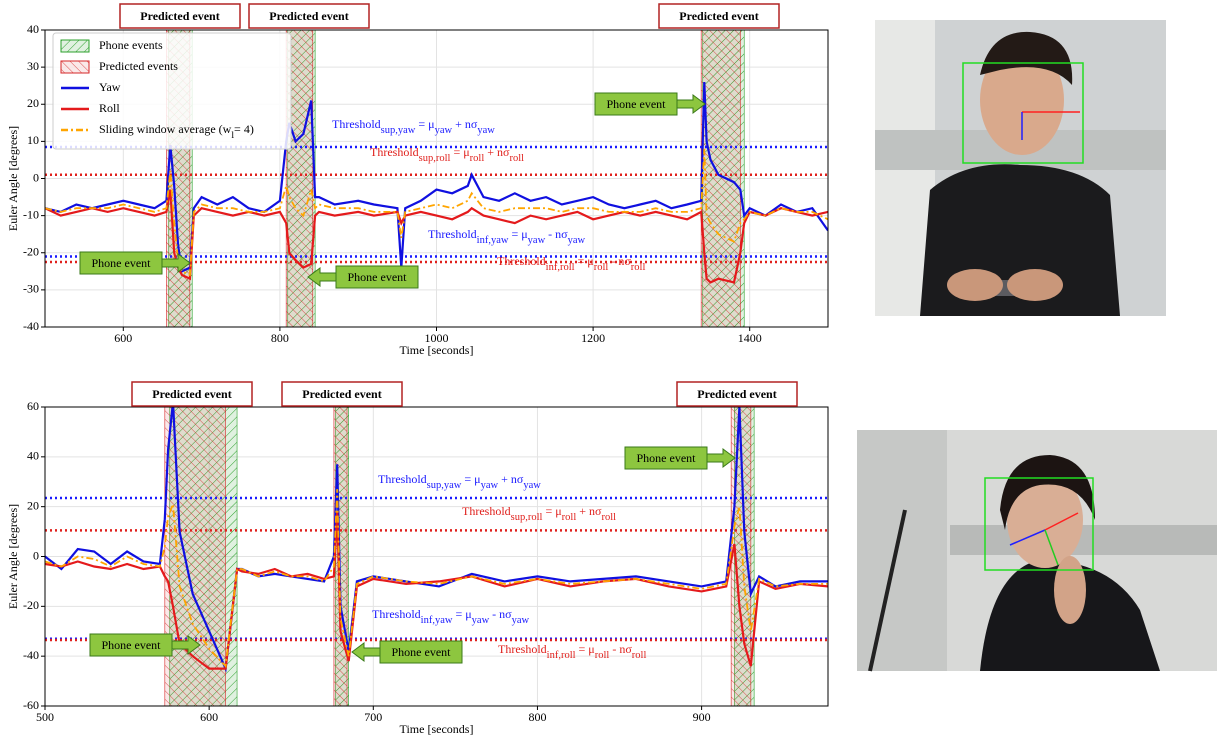 The width and height of the screenshot is (1217, 736). What do you see at coordinates (36, 555) in the screenshot?
I see `y-tick-label: 0` at bounding box center [36, 555].